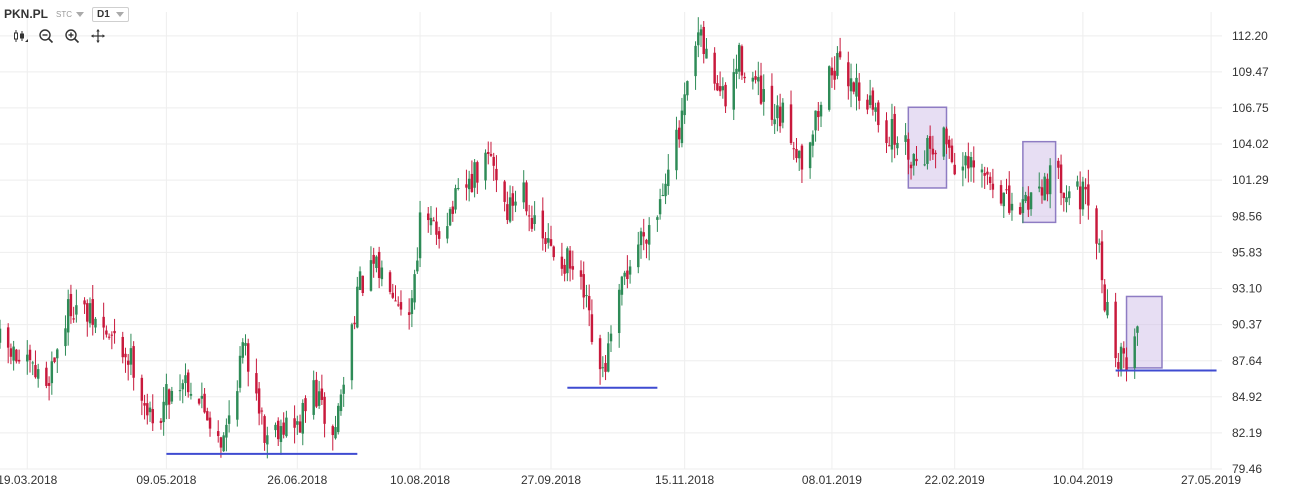  What do you see at coordinates (1144, 332) in the screenshot?
I see `highlight-box` at bounding box center [1144, 332].